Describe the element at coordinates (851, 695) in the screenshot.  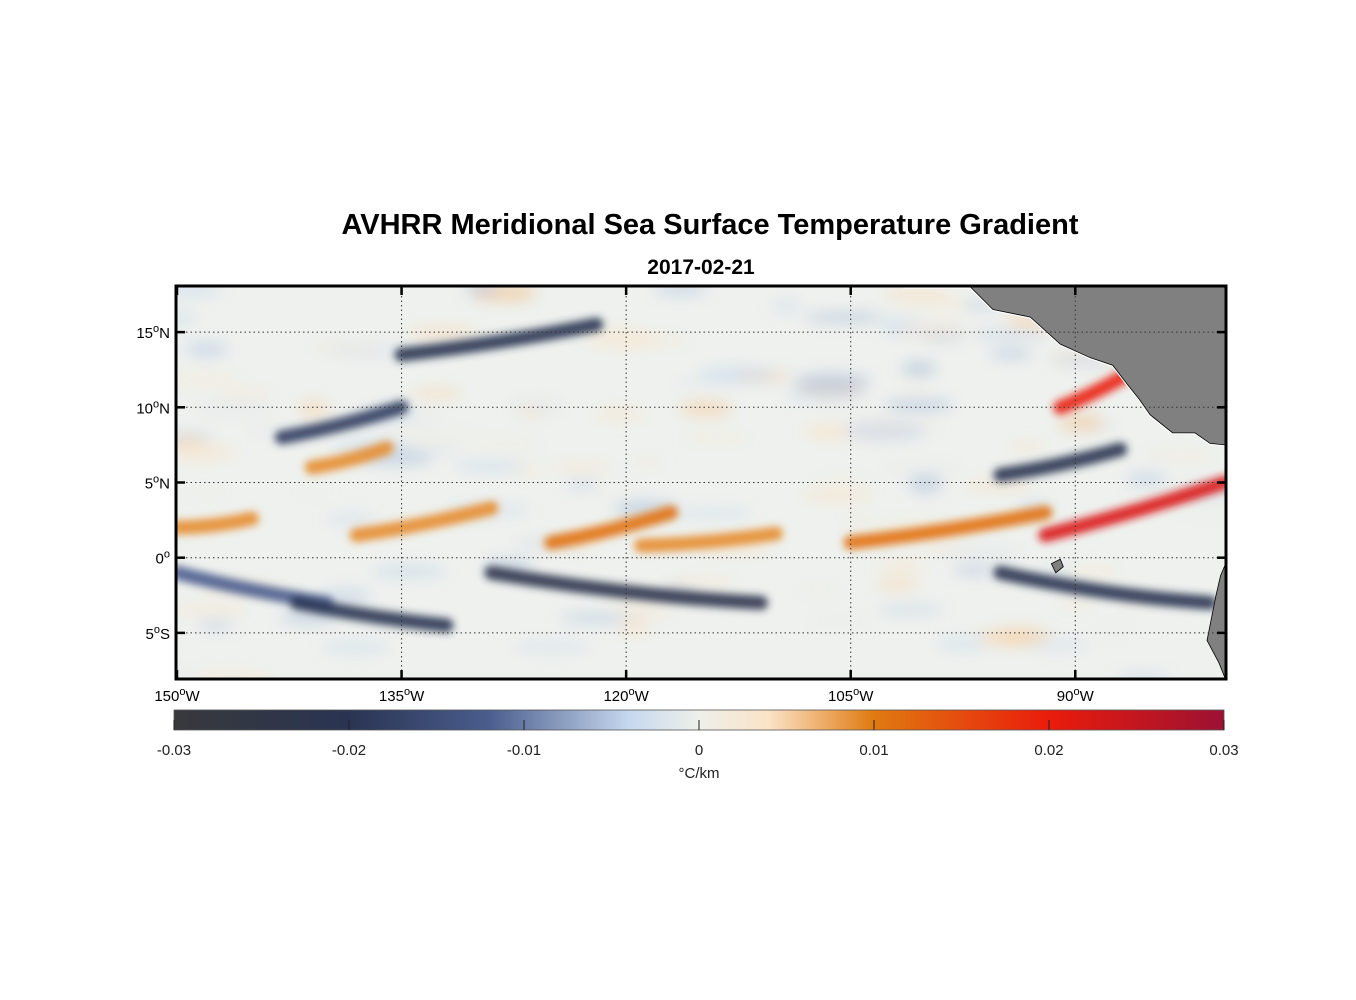
I see `x-tick-label: 105oW` at that location.